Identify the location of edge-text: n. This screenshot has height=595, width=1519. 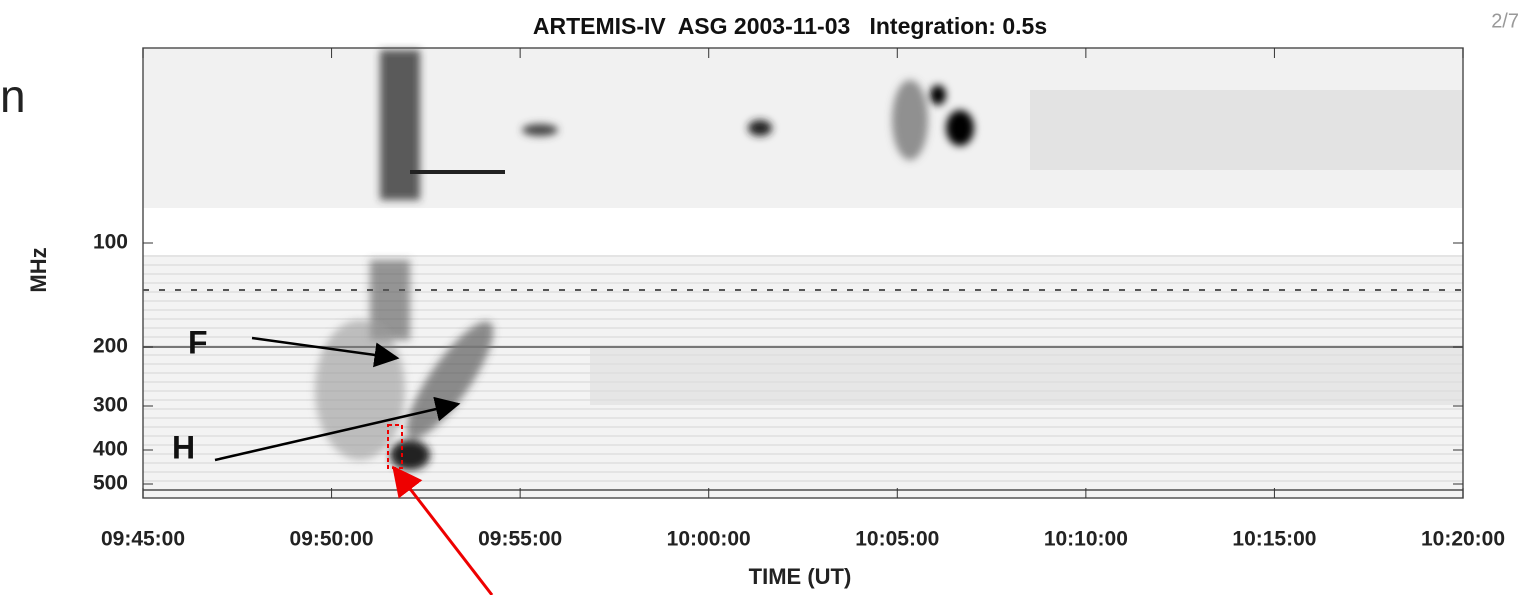
(13, 96).